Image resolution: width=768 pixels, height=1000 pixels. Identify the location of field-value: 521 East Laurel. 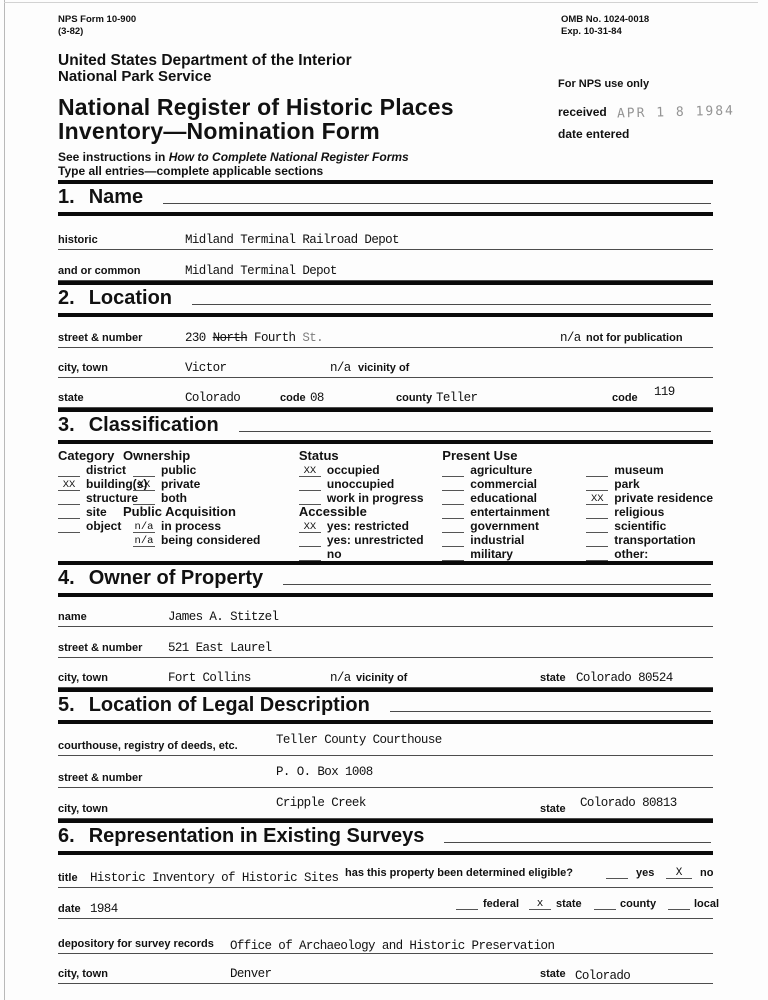
(220, 648).